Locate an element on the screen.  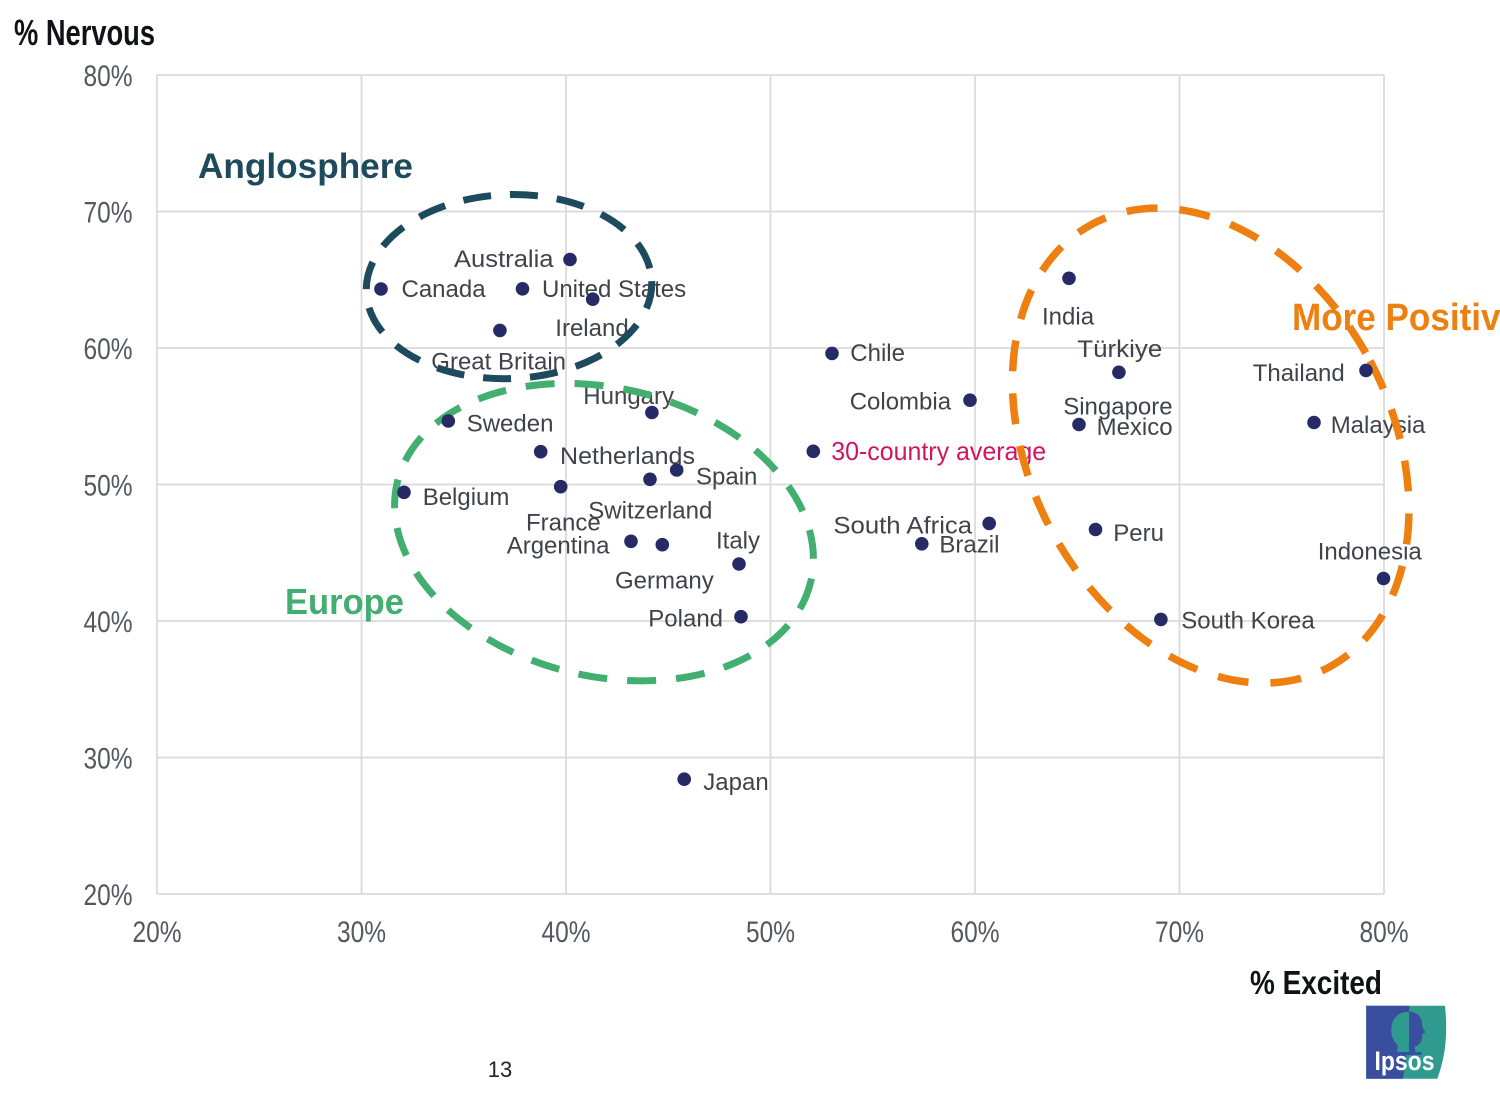
svg-text: United States is located at coordinates (614, 289).